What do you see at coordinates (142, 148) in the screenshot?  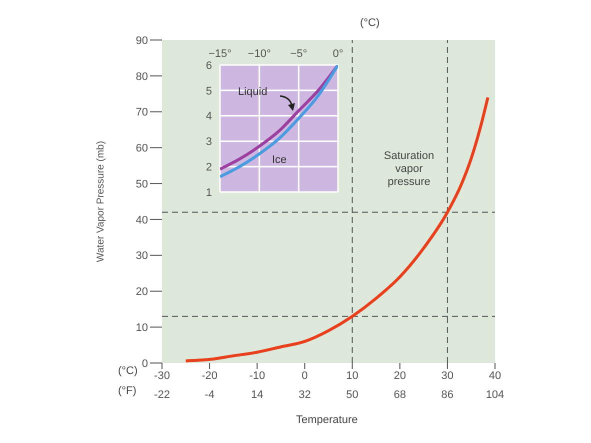 I see `y-tick-label: 60` at bounding box center [142, 148].